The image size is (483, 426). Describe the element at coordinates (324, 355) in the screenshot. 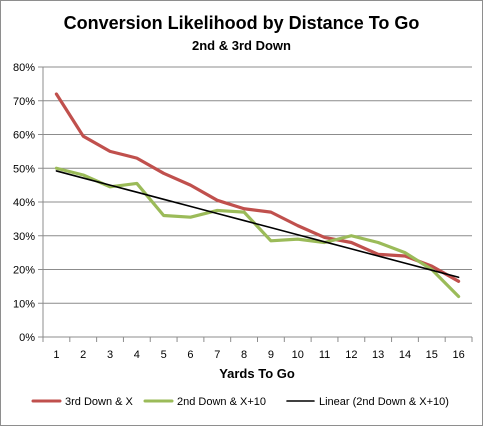

I see `x-tick-label: 11` at that location.